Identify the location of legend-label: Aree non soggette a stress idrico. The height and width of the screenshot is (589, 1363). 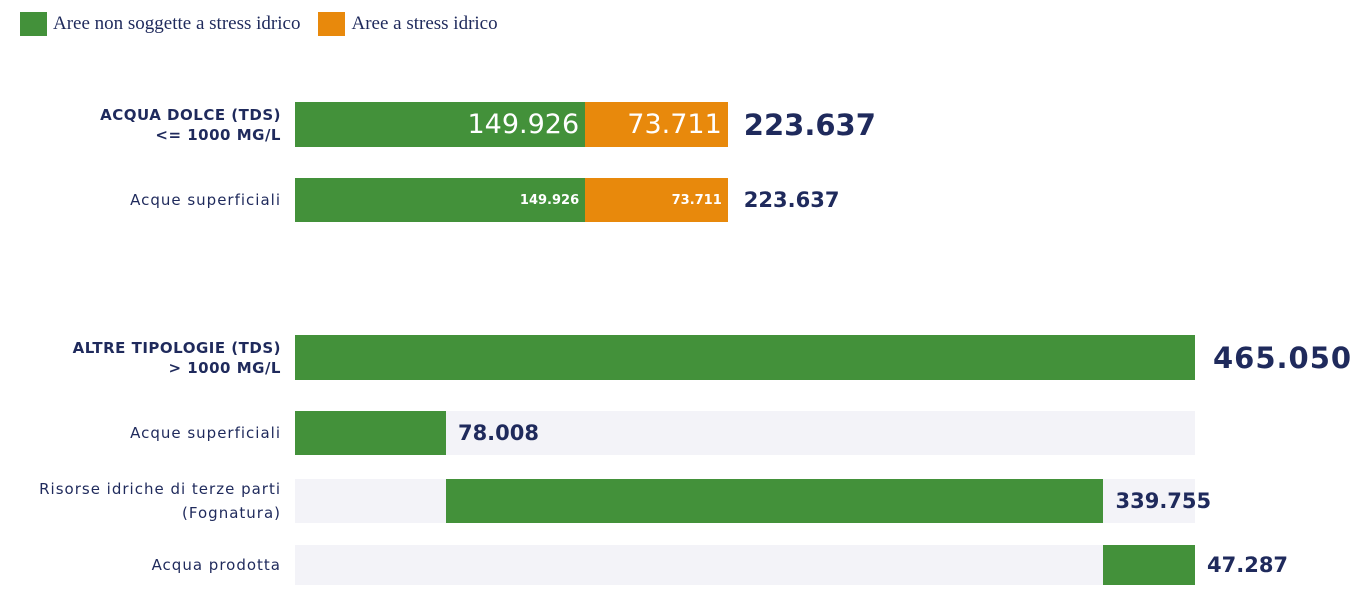
(177, 23).